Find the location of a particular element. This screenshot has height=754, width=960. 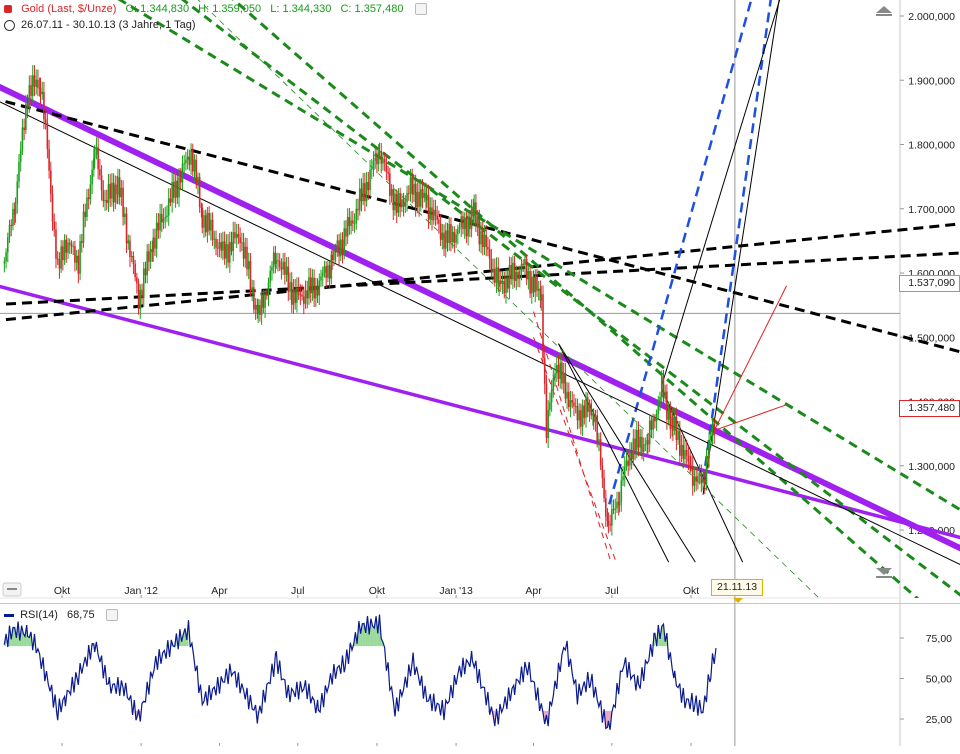

rsi-tick-label: 25,00 is located at coordinates (939, 720).